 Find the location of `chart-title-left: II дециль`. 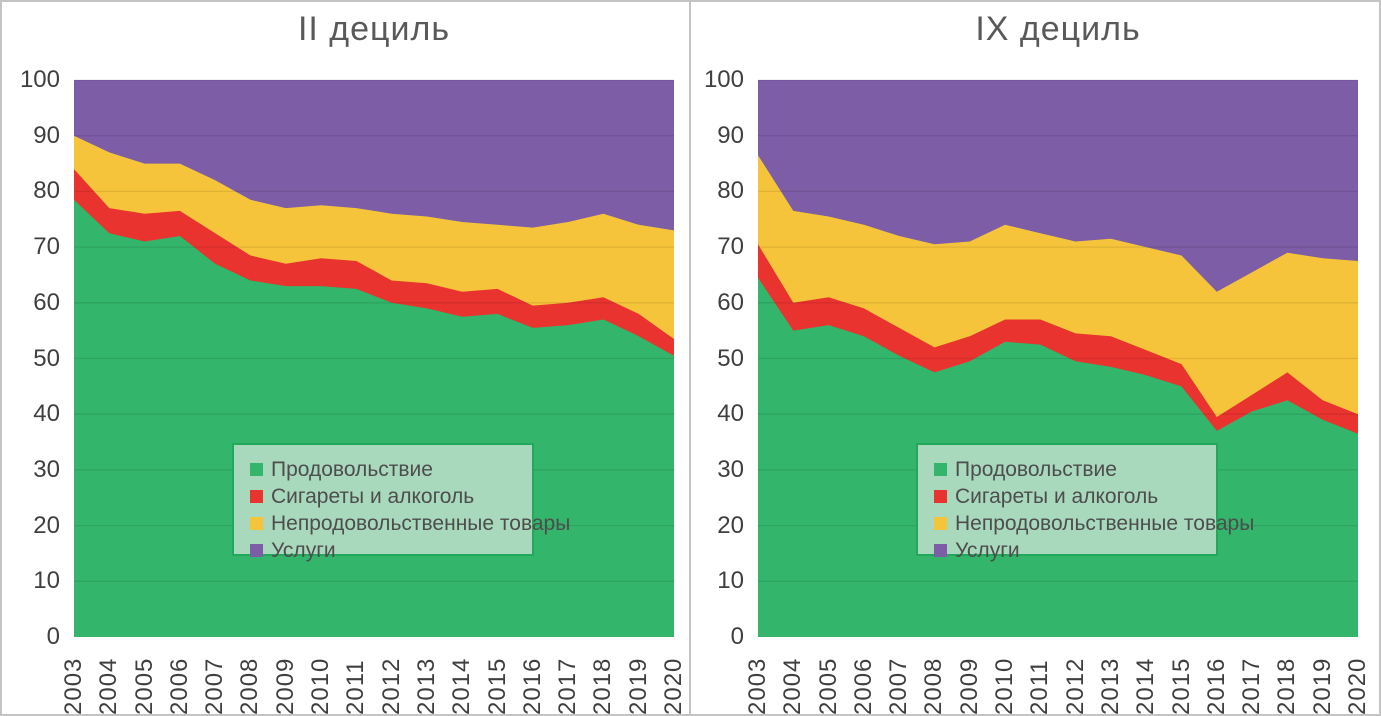

chart-title-left: II дециль is located at coordinates (374, 29).